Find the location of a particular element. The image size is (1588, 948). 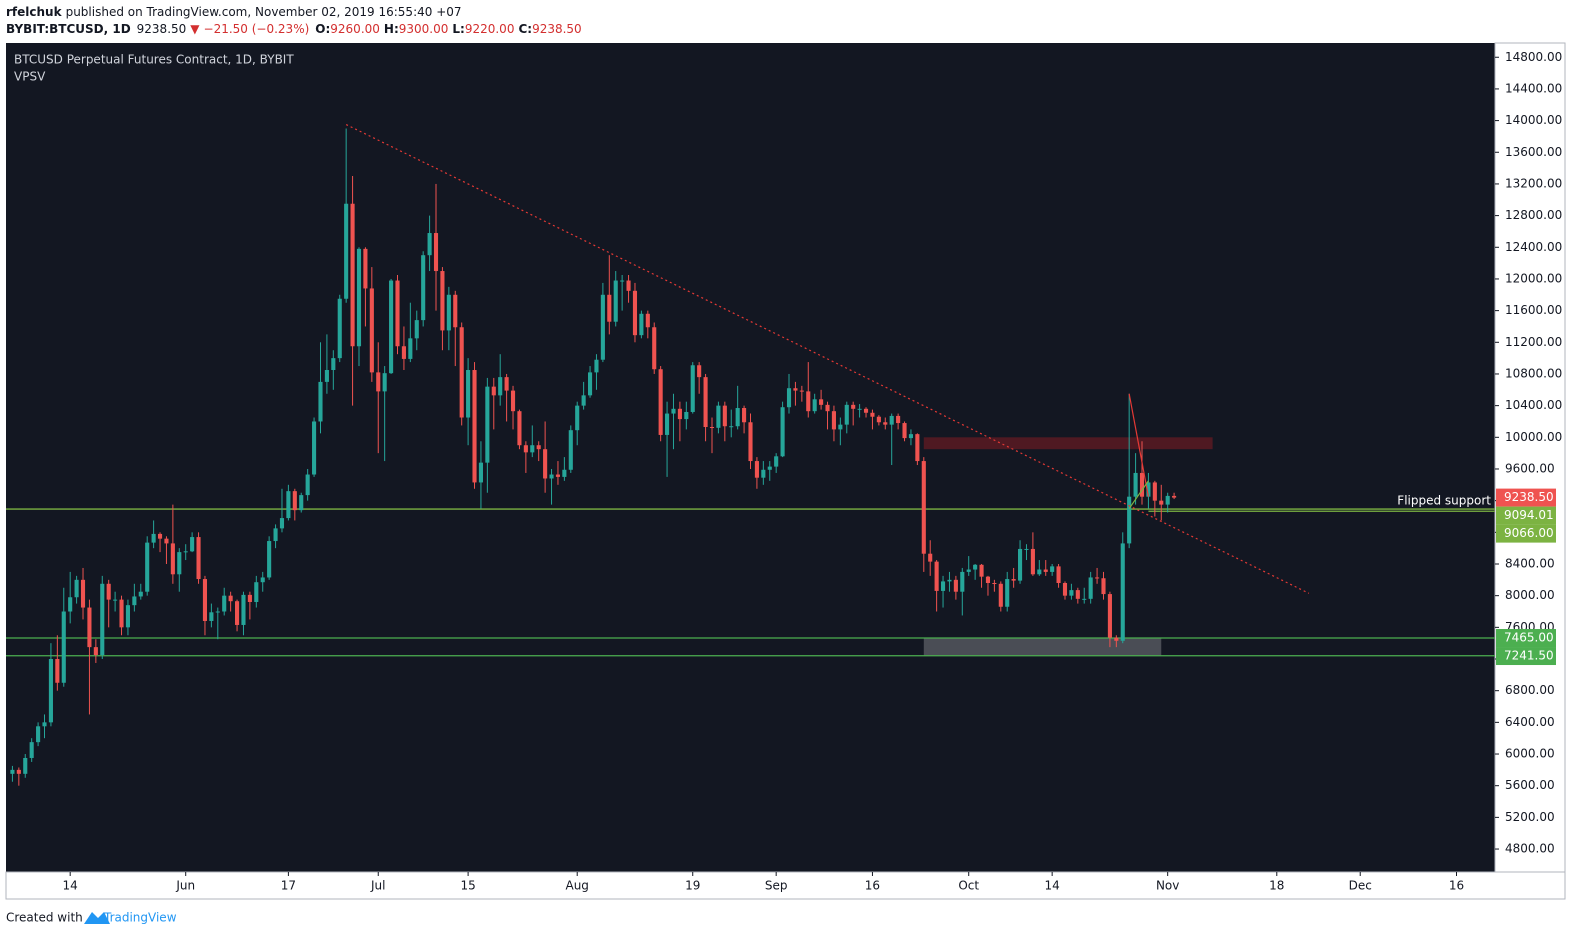

price-label: 9066.00 is located at coordinates (1529, 533).